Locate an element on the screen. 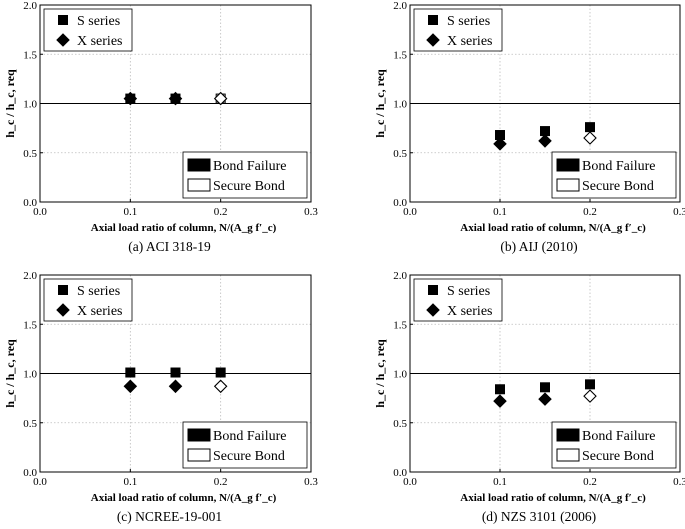  panel-caption: (b) AIJ (2010) is located at coordinates (538, 246).